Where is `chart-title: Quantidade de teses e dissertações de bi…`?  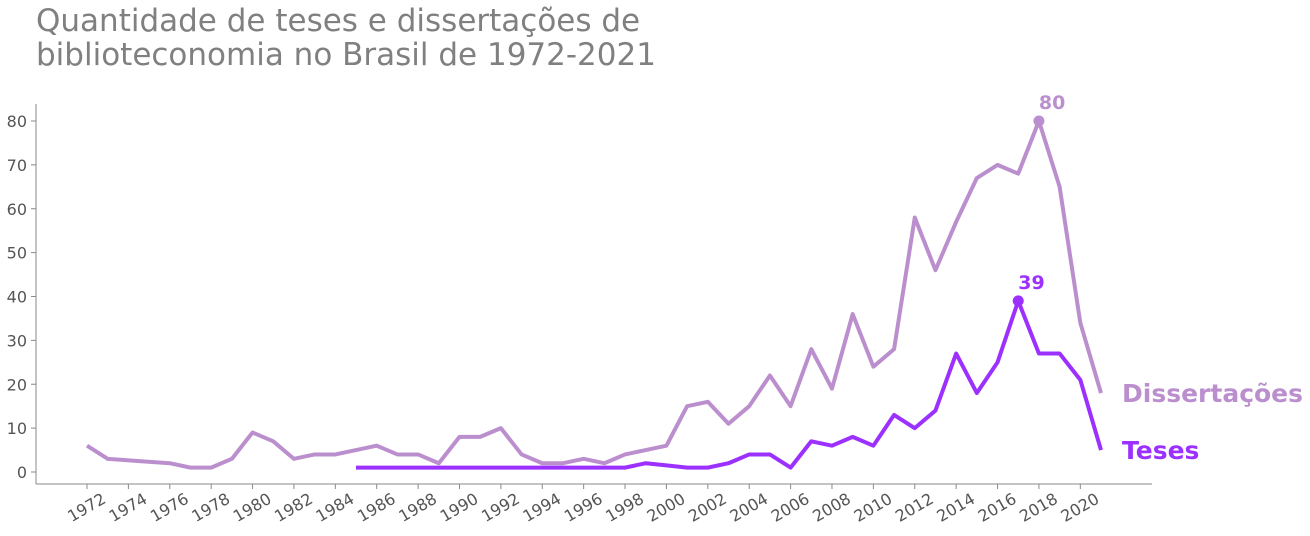 chart-title: Quantidade de teses e dissertações de bi… is located at coordinates (346, 38).